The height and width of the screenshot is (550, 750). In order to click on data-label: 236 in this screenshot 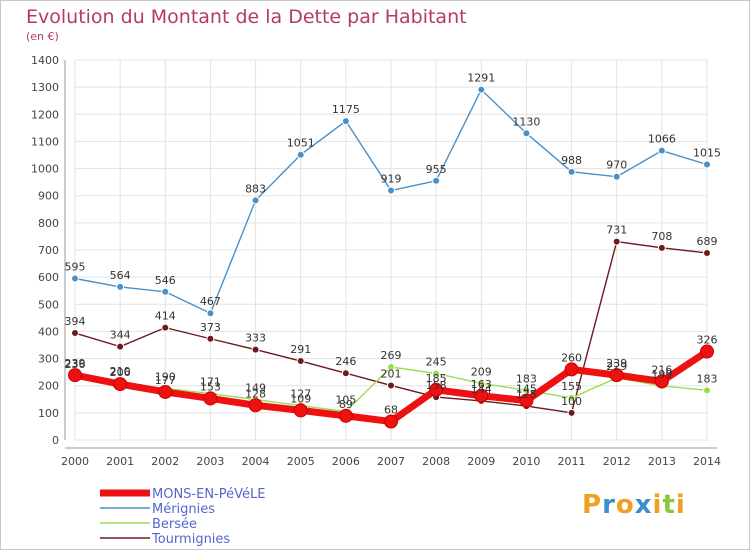, I will do `click(75, 364)`.